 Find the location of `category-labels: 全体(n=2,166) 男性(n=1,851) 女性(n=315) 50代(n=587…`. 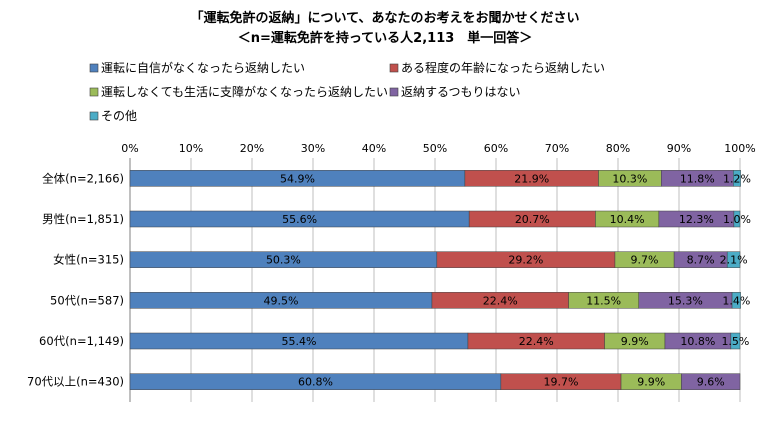

category-labels: 全体(n=2,166) 男性(n=1,851) 女性(n=315) 50代(n=587… is located at coordinates (75, 279).